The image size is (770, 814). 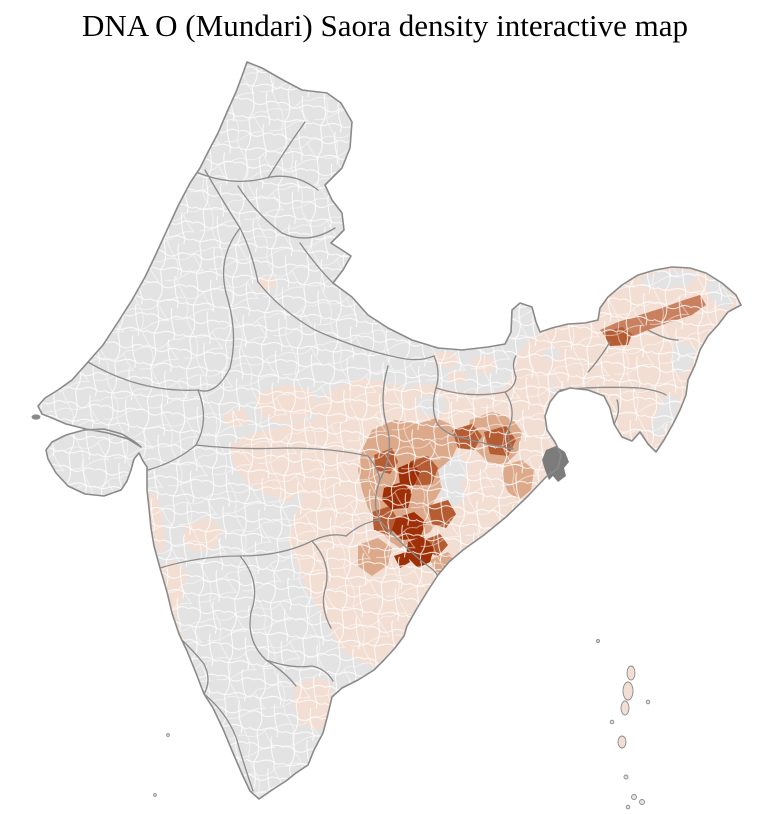 What do you see at coordinates (623, 724) in the screenshot?
I see `andaman-islands` at bounding box center [623, 724].